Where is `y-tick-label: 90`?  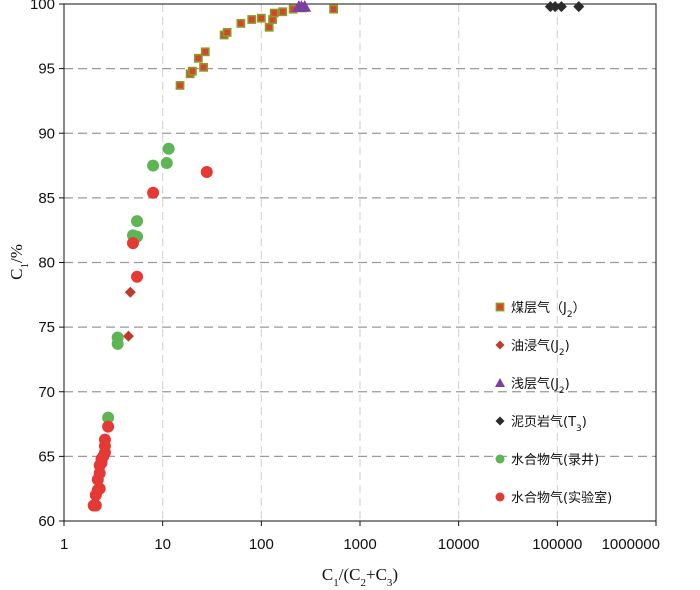 y-tick-label: 90 is located at coordinates (46, 133).